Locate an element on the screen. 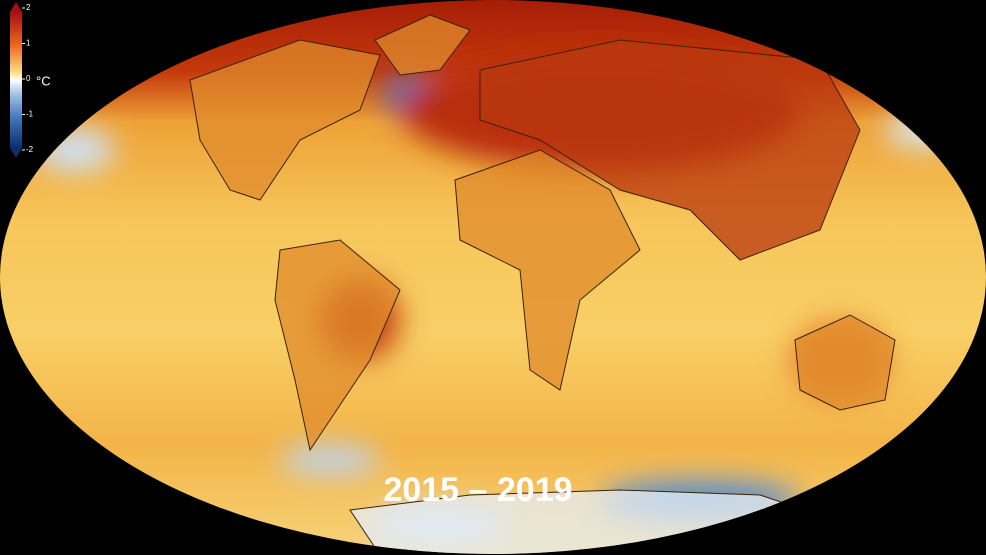 Image resolution: width=986 pixels, height=555 pixels. period-label: 2015 – 2019 is located at coordinates (477, 490).